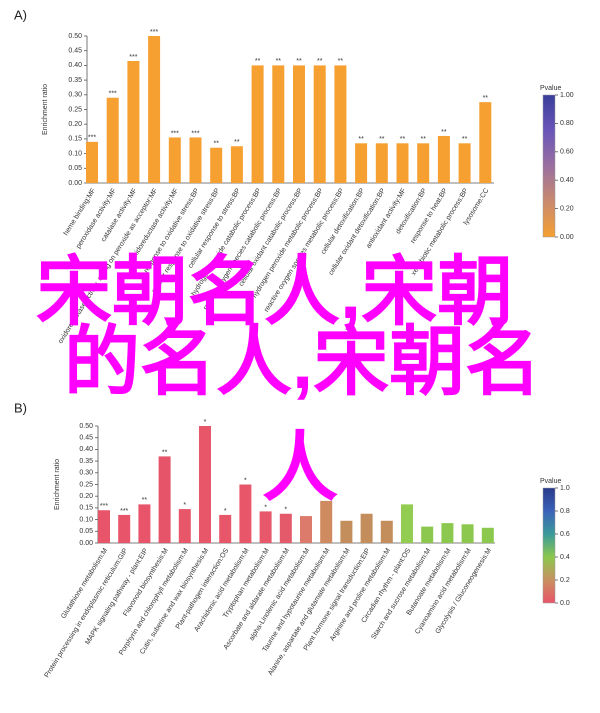 Image resolution: width=600 pixels, height=713 pixels. Describe the element at coordinates (75, 139) in the screenshot. I see `y-tick-label: 0.15` at that location.